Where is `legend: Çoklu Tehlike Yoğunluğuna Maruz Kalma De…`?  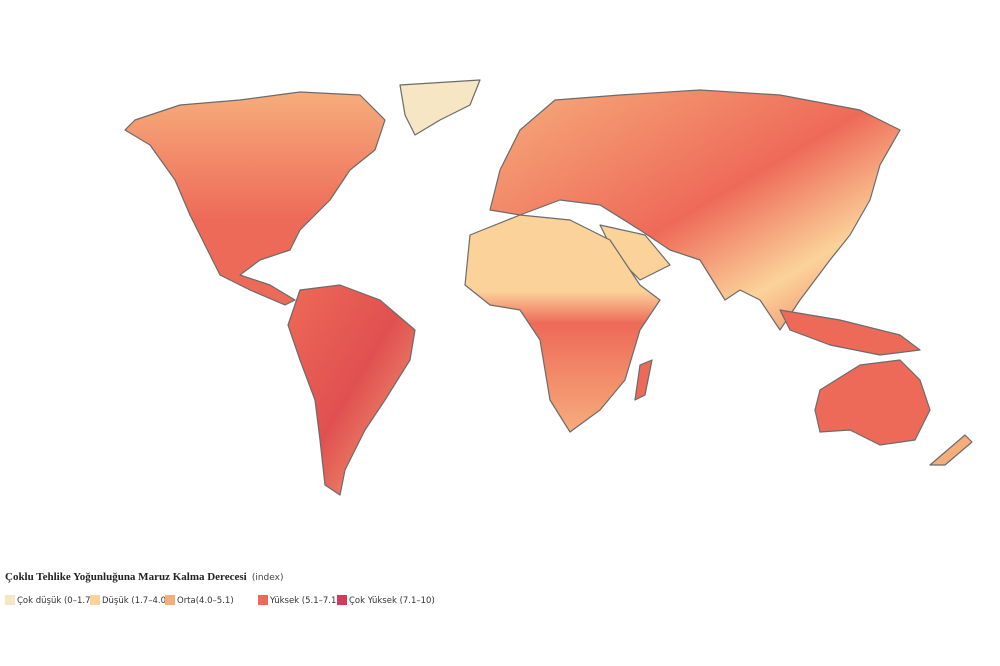
legend: Çoklu Tehlike Yoğunluğuna Maruz Kalma De… is located at coordinates (220, 585).